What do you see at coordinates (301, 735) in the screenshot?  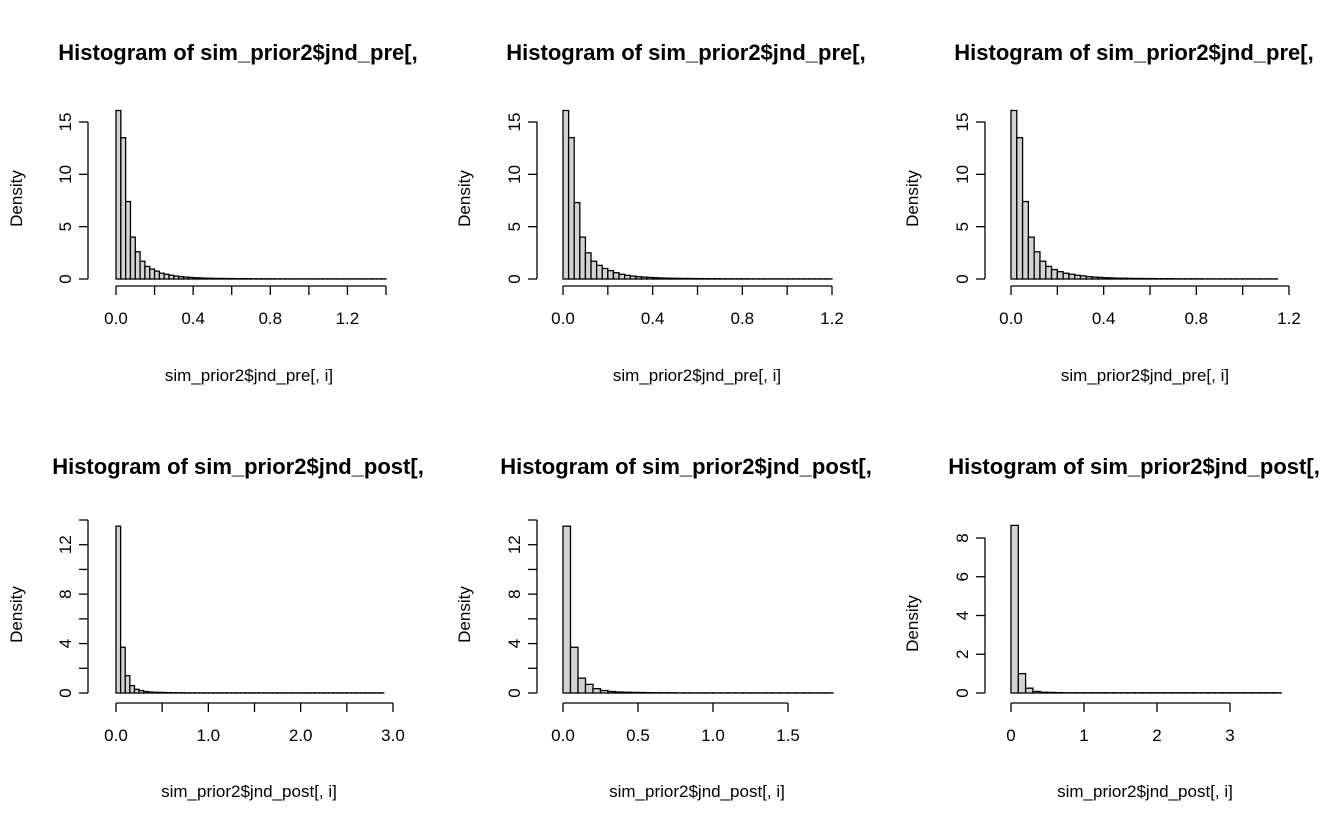 I see `x-tick-label: 2.0` at bounding box center [301, 735].